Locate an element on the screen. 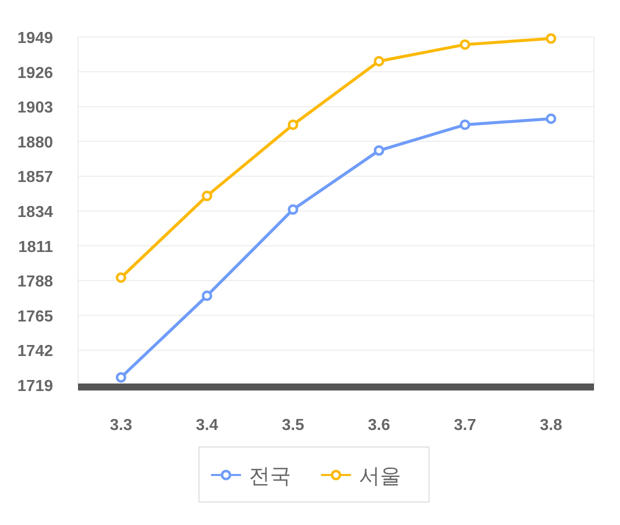 The image size is (620, 525). legend-label: 서울 is located at coordinates (380, 476).